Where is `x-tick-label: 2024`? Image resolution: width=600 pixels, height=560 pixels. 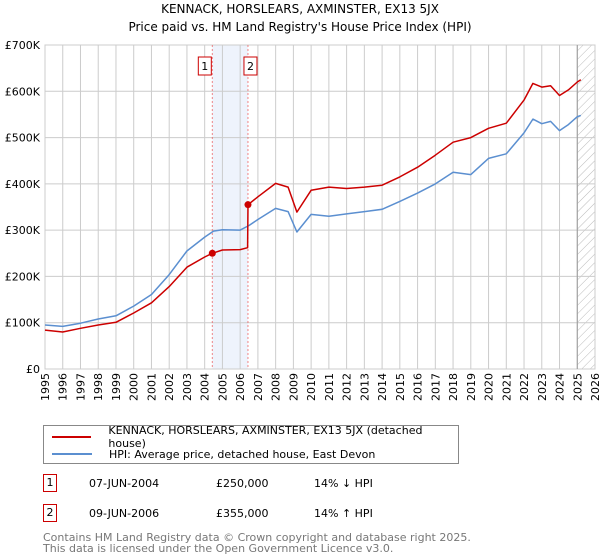
x-tick-label: 2024 is located at coordinates (560, 387).